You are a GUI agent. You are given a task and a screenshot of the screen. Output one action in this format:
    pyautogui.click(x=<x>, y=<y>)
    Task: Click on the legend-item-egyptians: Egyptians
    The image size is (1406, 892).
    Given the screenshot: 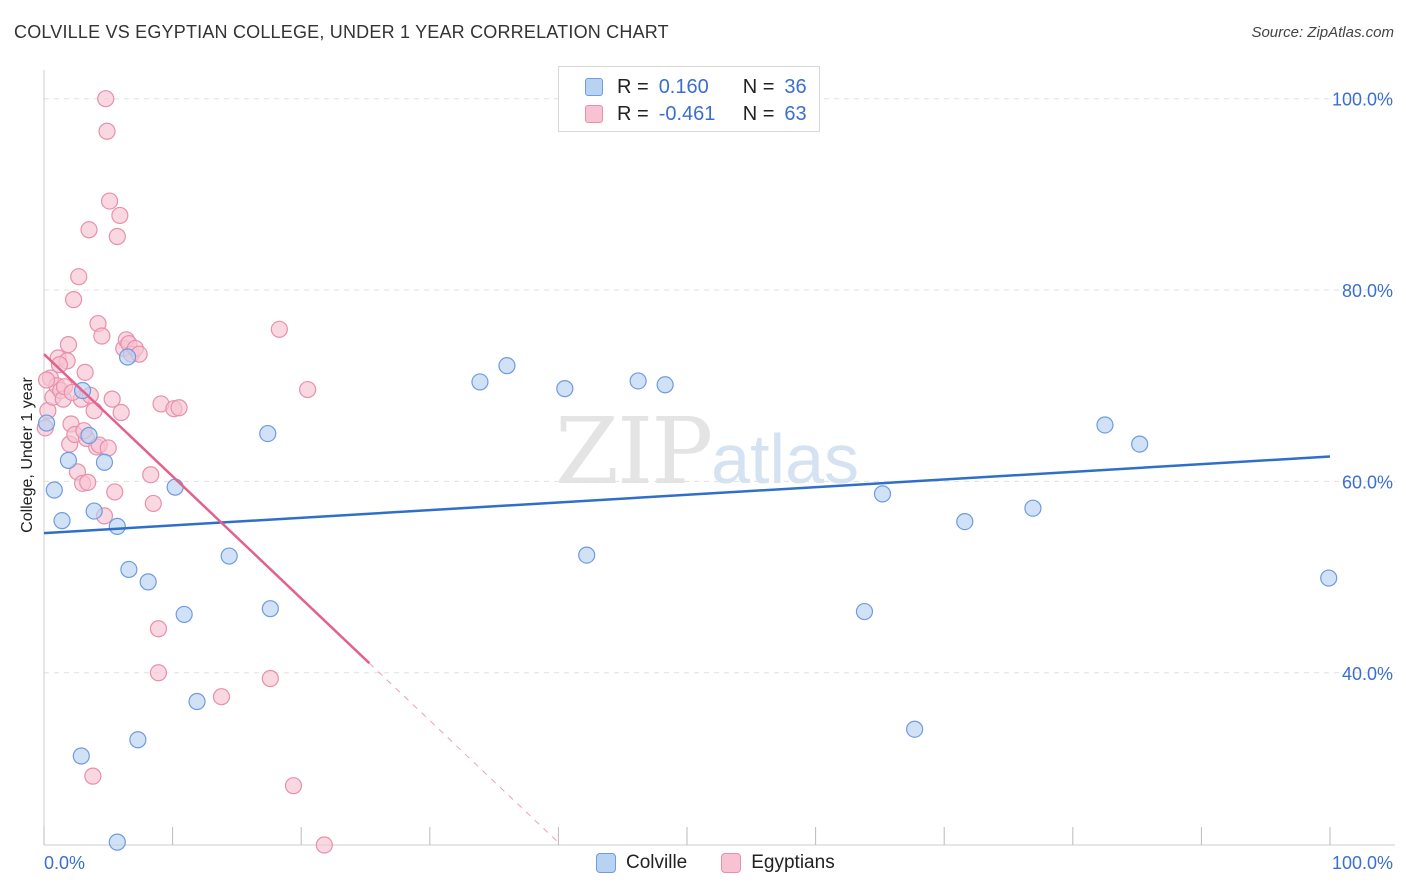 What is the action you would take?
    pyautogui.click(x=778, y=863)
    